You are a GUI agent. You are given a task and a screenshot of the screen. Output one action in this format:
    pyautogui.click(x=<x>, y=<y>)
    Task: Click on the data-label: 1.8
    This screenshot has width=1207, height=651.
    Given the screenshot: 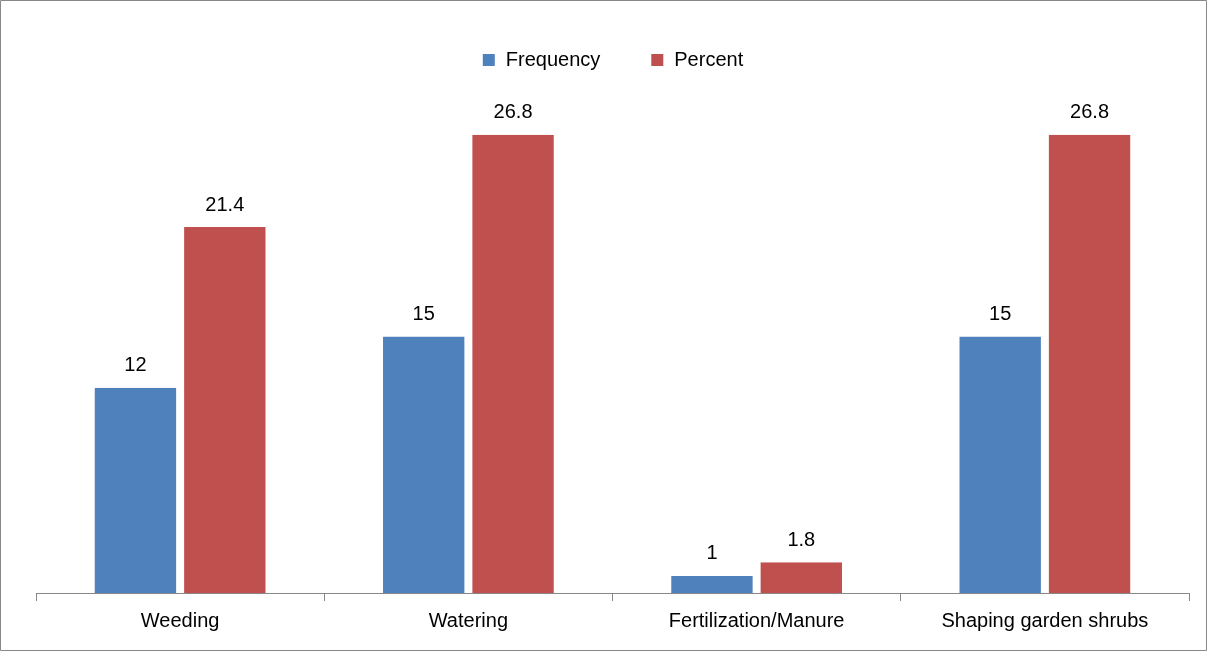 What is the action you would take?
    pyautogui.click(x=801, y=538)
    